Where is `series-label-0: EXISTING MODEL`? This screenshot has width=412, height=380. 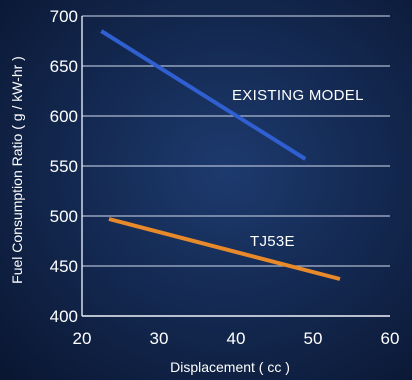 series-label-0: EXISTING MODEL is located at coordinates (298, 95).